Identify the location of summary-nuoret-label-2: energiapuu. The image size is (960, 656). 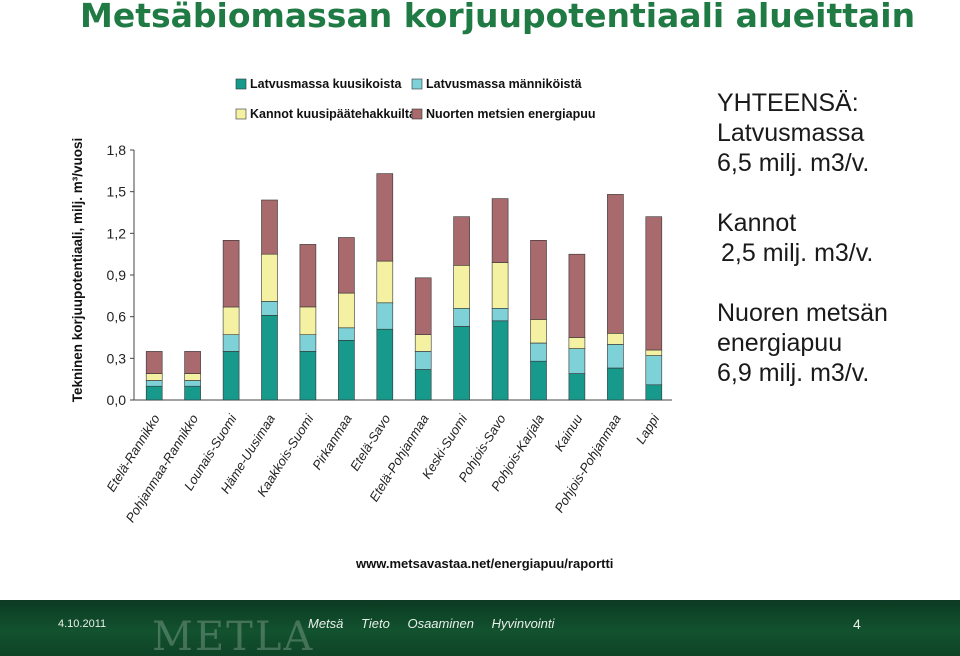
(780, 343).